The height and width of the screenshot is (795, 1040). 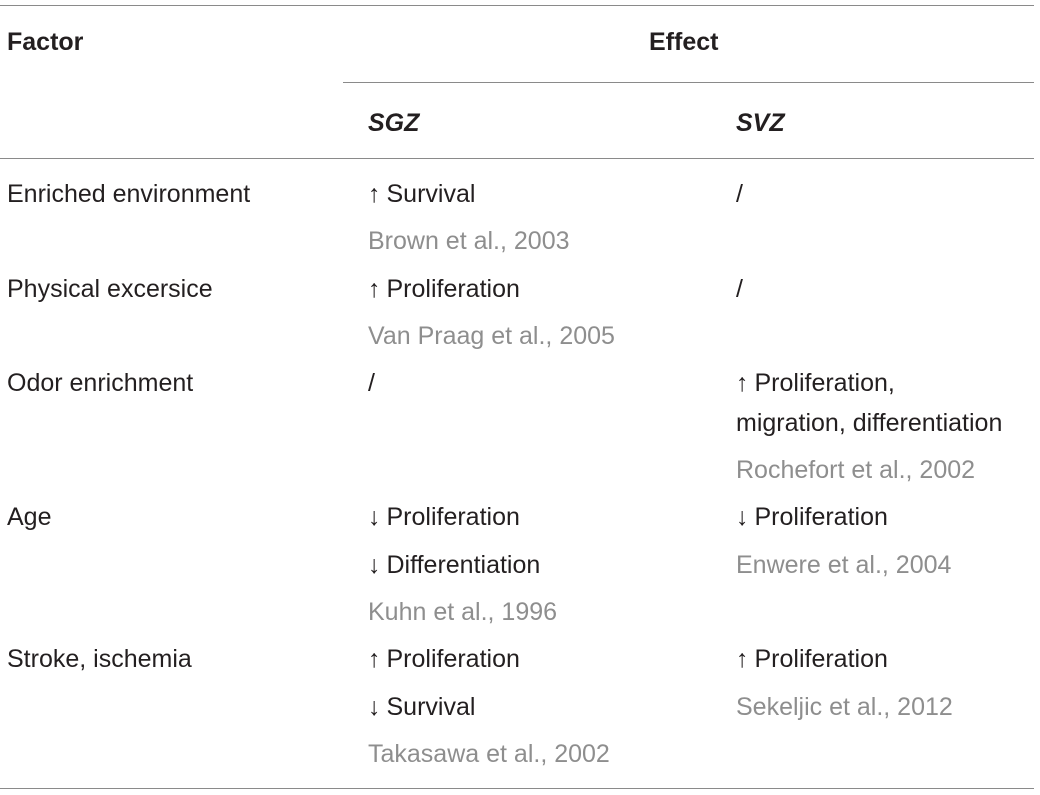 What do you see at coordinates (45, 42) in the screenshot?
I see `header-factor: Factor` at bounding box center [45, 42].